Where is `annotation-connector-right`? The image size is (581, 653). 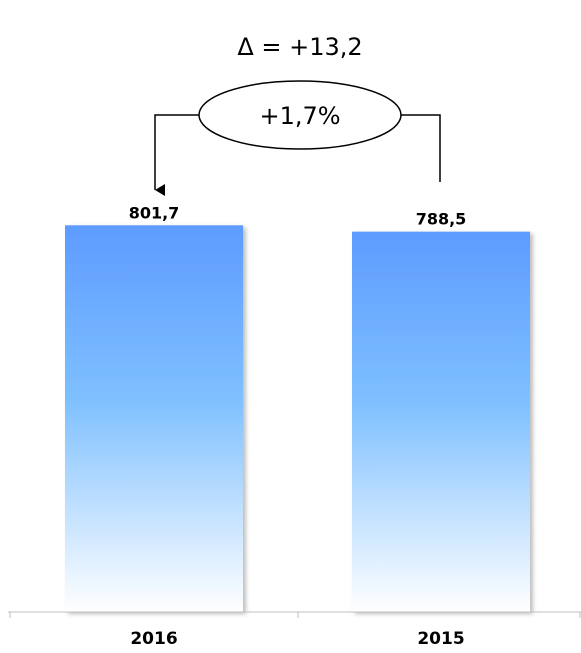 annotation-connector-right is located at coordinates (420, 148).